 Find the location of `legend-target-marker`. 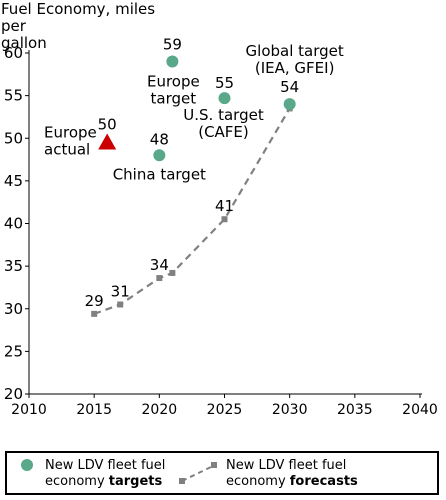

legend-target-marker is located at coordinates (27, 465).